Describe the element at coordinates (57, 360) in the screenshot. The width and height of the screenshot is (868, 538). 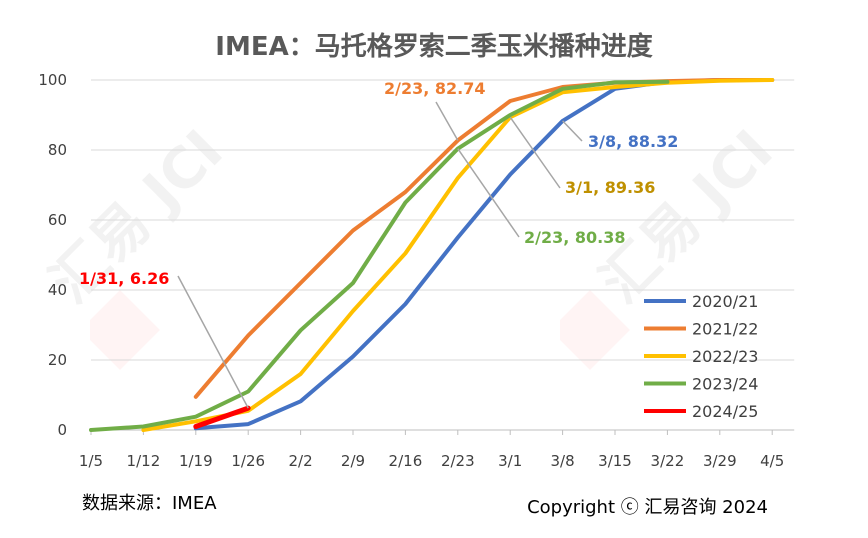
I see `y-tick-label: 20` at that location.